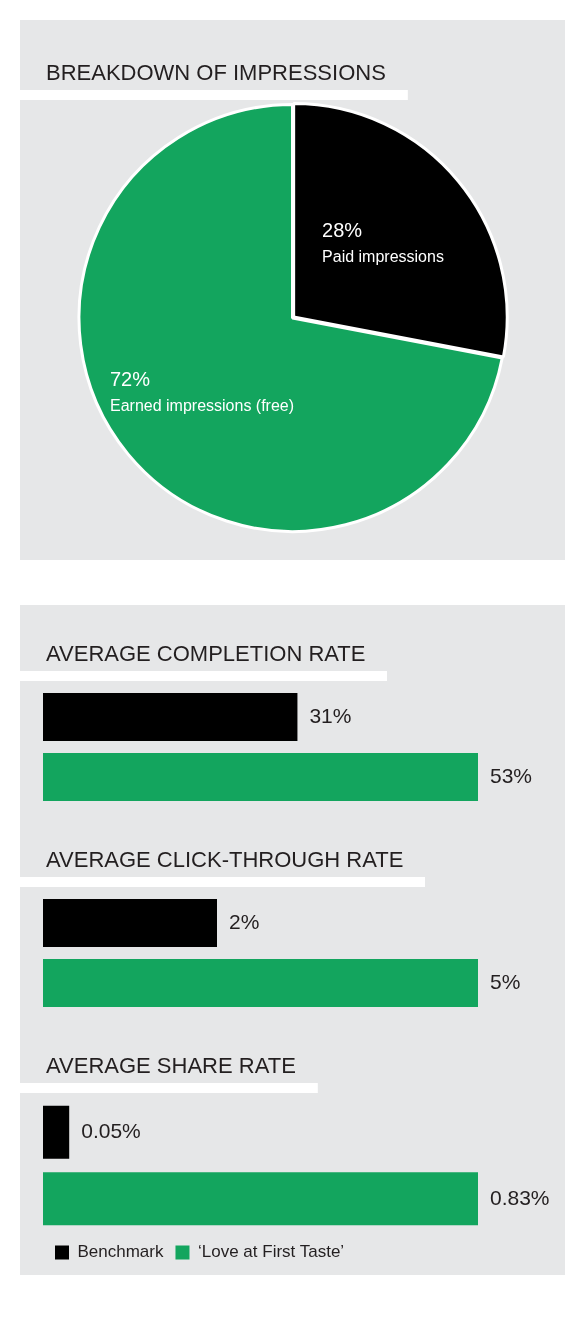  I want to click on chart-title: AVERAGE SHARE RATE, so click(171, 1066).